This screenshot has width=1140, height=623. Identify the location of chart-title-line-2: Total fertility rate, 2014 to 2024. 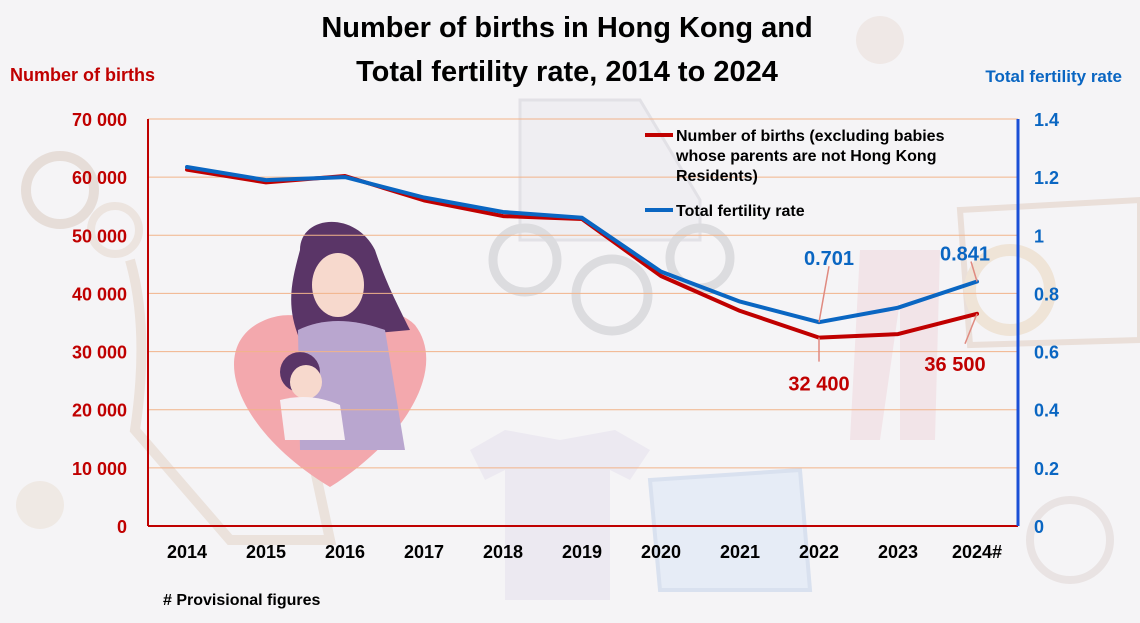
(567, 72).